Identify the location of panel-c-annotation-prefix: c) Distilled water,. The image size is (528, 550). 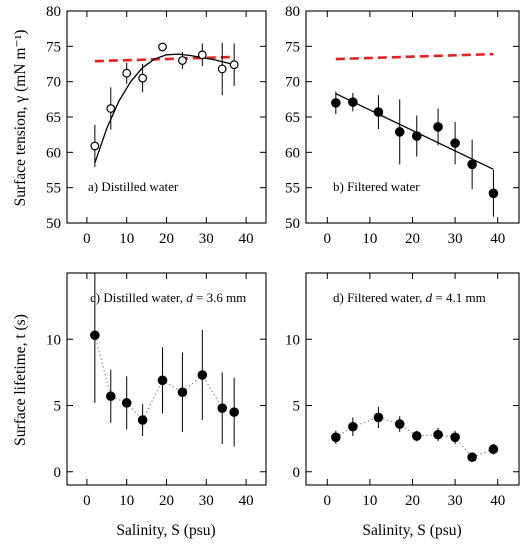
(138, 297).